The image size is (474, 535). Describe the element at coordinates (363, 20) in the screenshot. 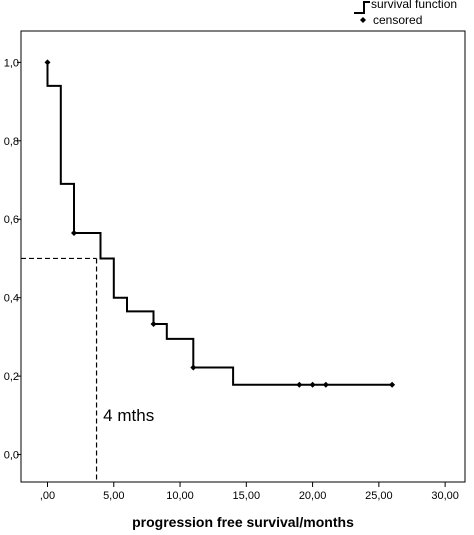

I see `legend-censor-icon` at that location.